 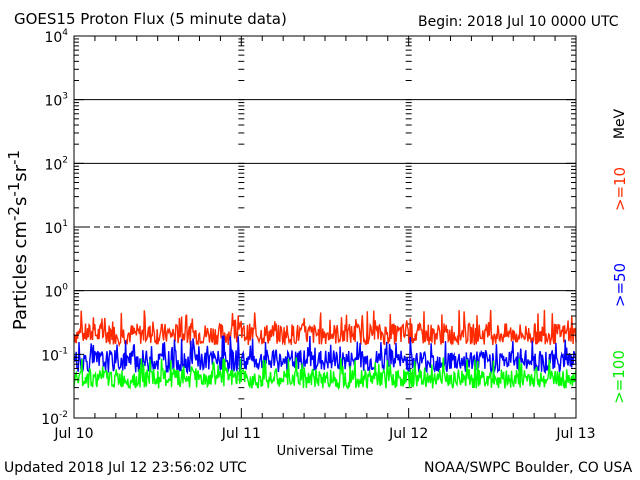 I want to click on y-tick-label: 10², so click(x=56, y=164).